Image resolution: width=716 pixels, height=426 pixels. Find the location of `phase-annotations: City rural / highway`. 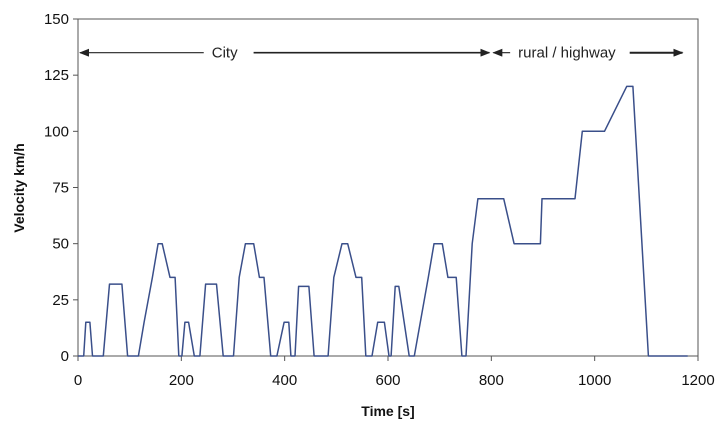

phase-annotations: City rural / highway is located at coordinates (381, 53).